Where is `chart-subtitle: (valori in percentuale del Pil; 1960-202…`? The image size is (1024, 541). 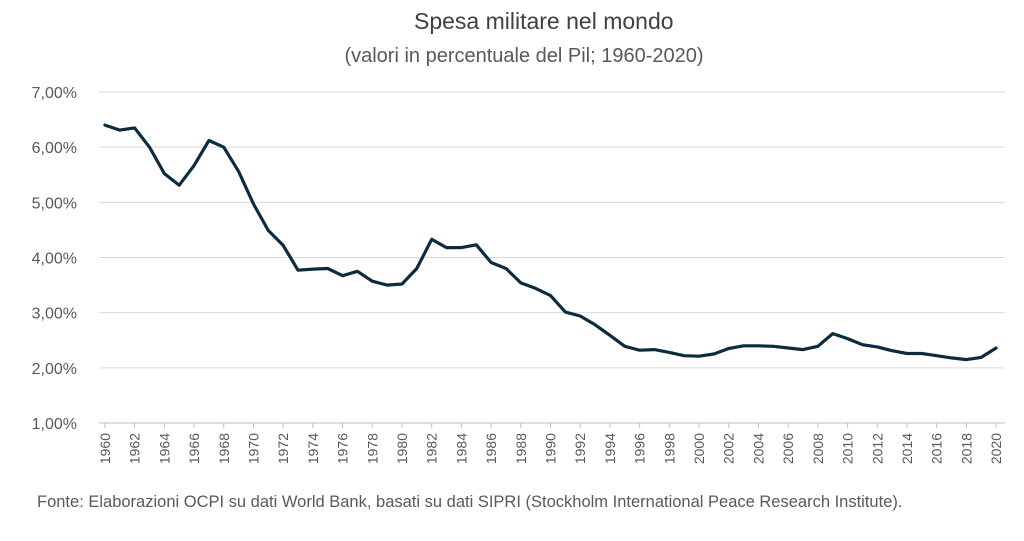
chart-subtitle: (valori in percentuale del Pil; 1960-202… is located at coordinates (523, 56).